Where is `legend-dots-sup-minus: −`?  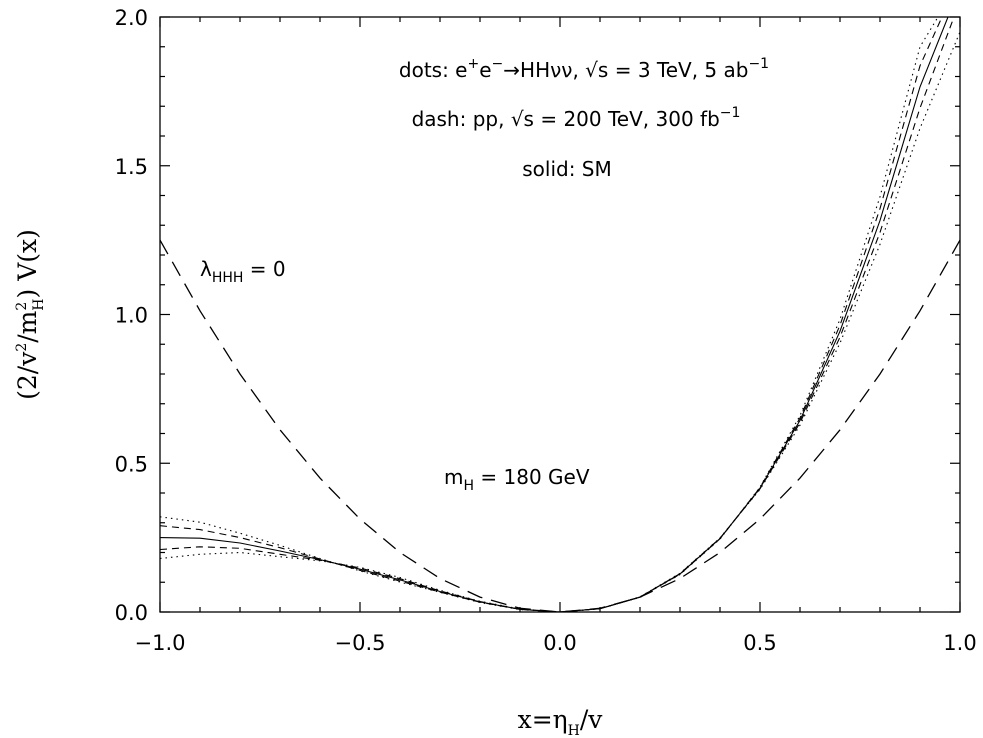 legend-dots-sup-minus: − is located at coordinates (498, 64).